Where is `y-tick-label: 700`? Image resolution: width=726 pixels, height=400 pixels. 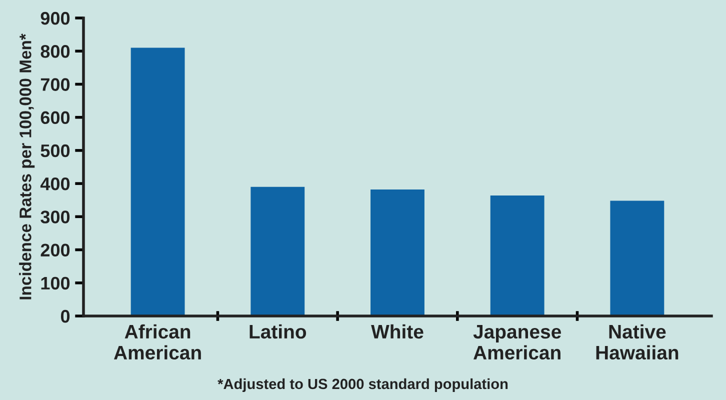 y-tick-label: 700 is located at coordinates (55, 84).